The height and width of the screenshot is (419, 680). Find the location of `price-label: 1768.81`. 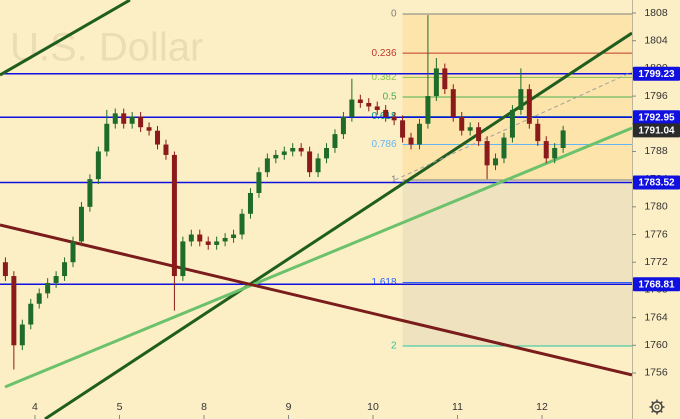

price-label: 1768.81 is located at coordinates (656, 284).